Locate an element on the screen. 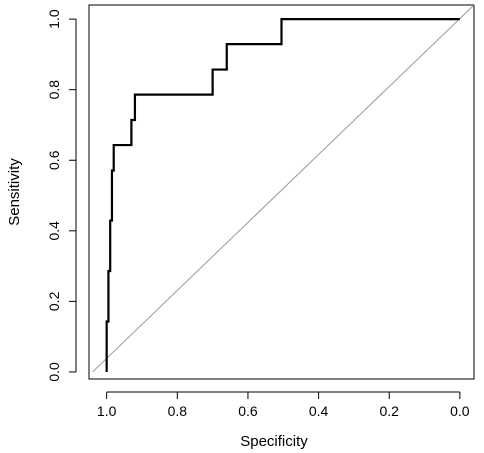 This screenshot has width=484, height=453. x-tick-label: 0.2 is located at coordinates (389, 411).